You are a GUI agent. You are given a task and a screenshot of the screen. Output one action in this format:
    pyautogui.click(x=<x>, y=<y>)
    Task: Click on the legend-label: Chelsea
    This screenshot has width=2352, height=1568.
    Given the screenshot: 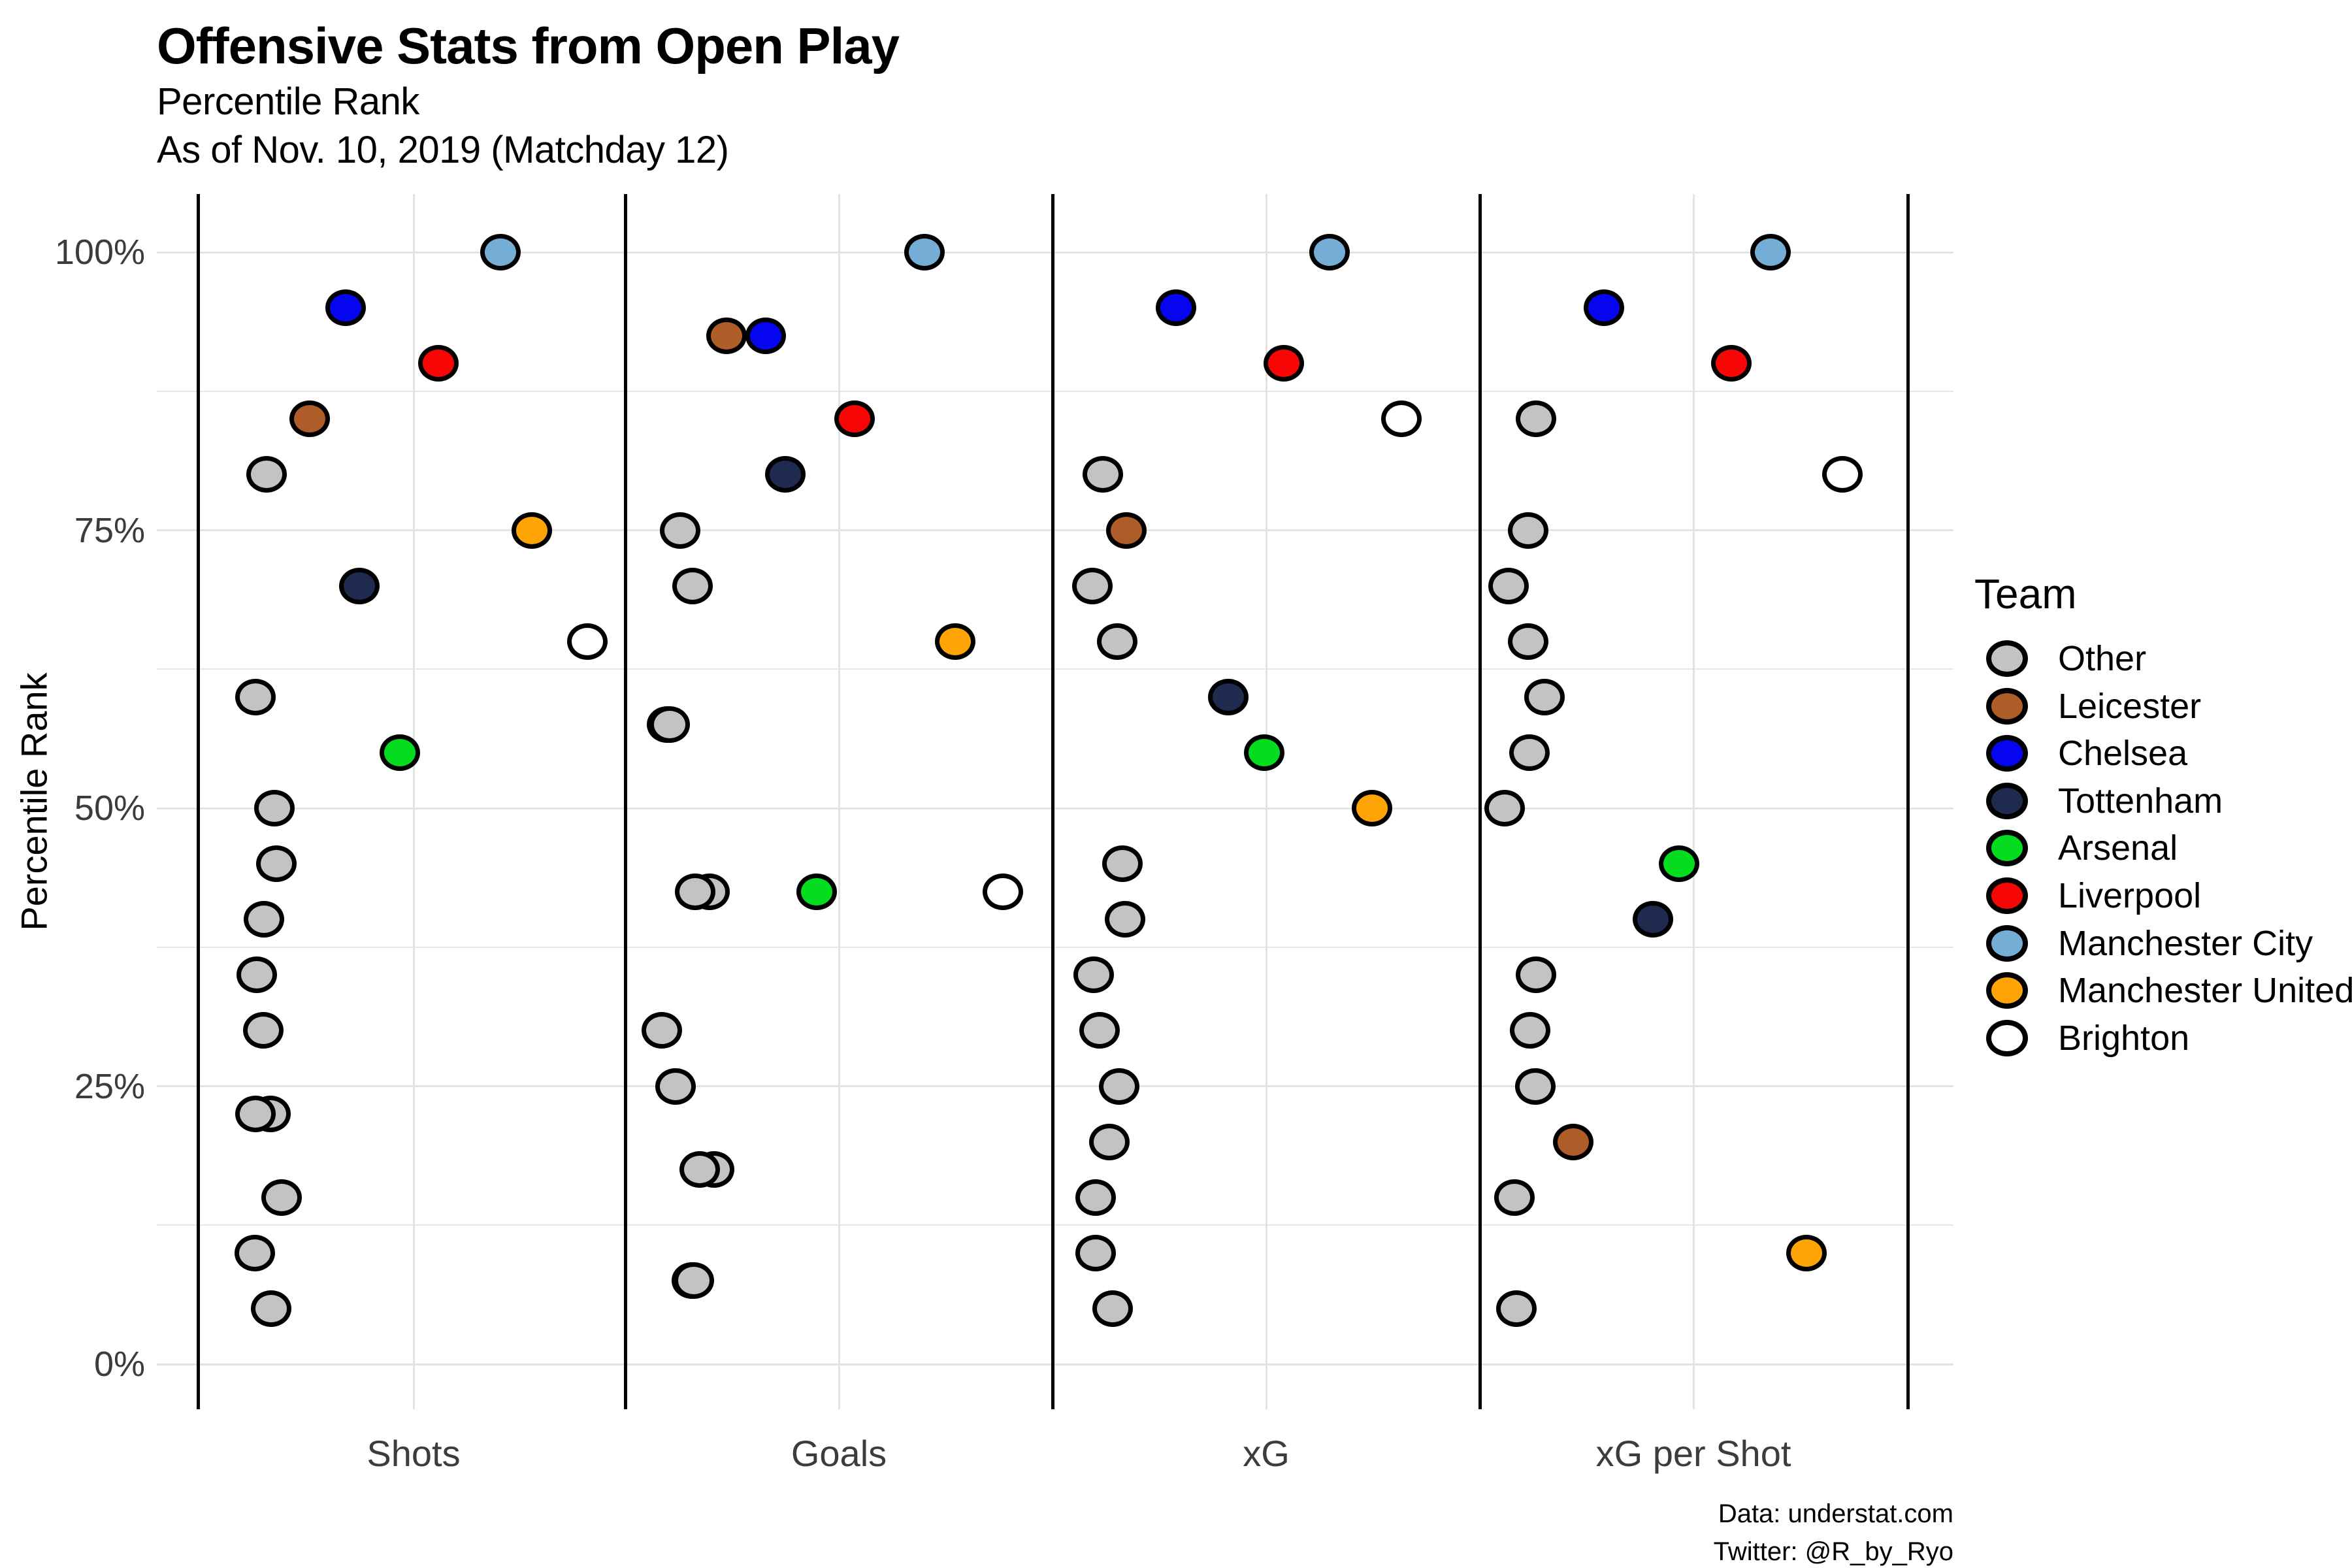 What is the action you would take?
    pyautogui.click(x=2123, y=754)
    